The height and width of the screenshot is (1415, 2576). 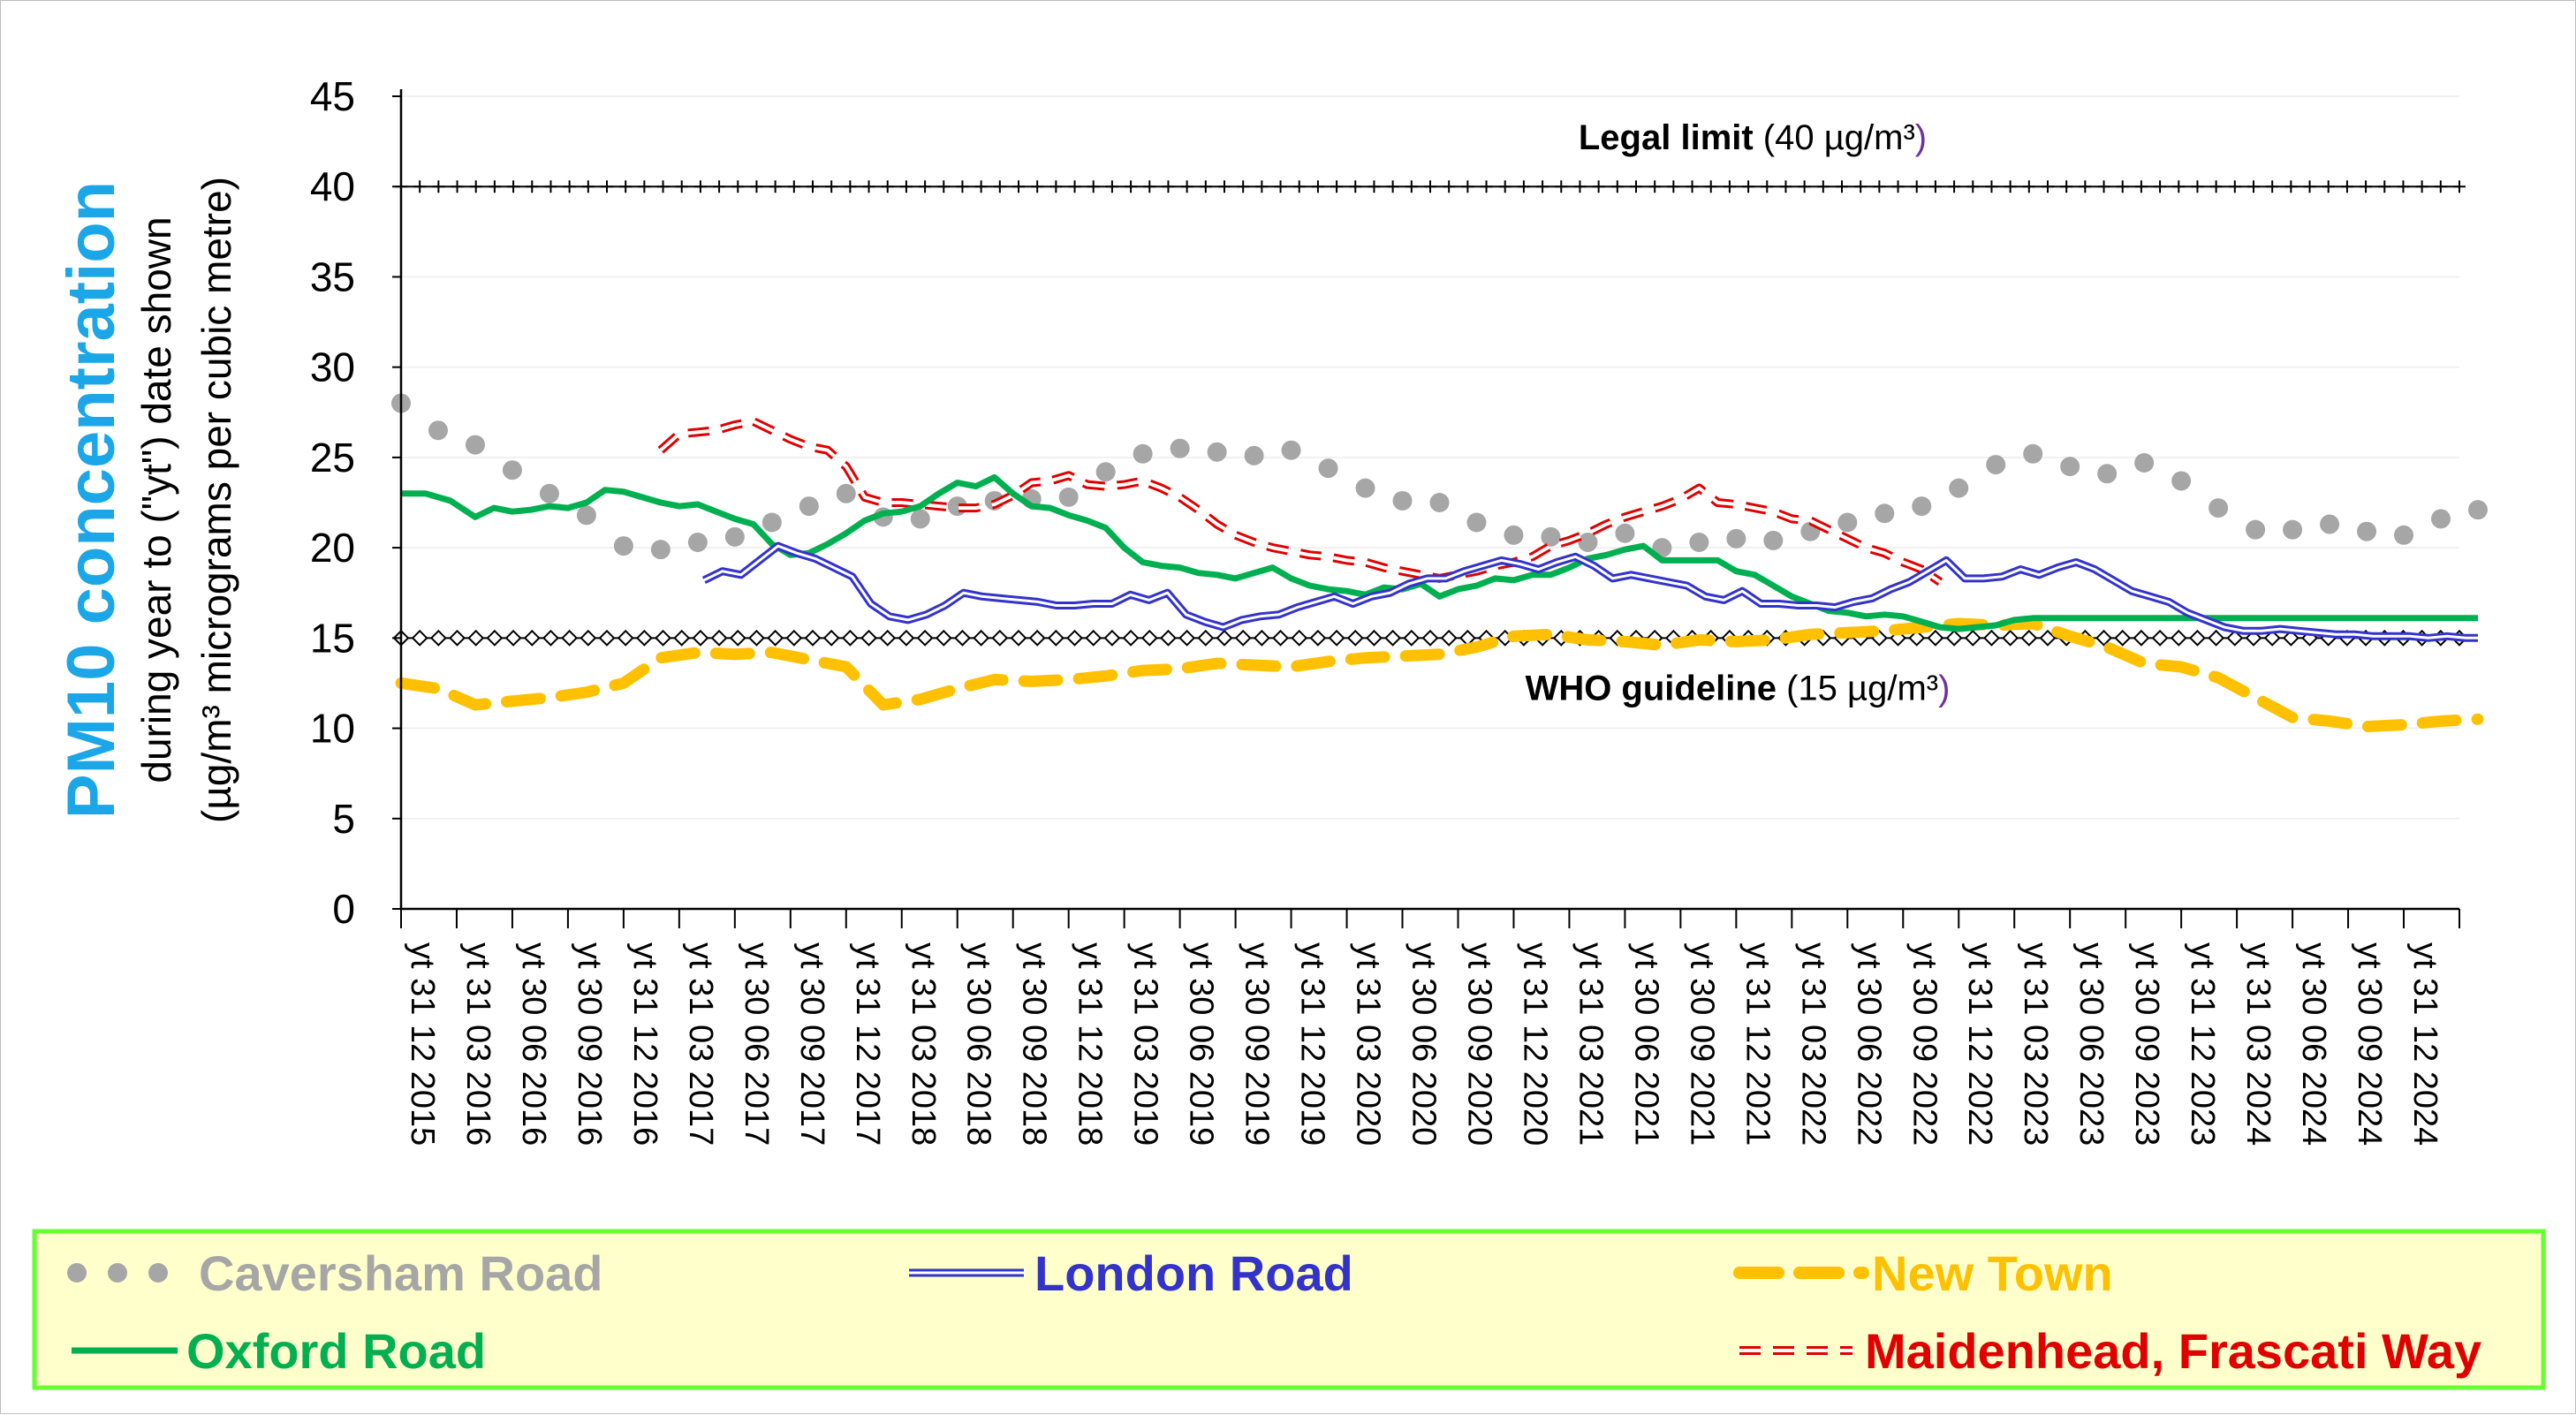 What do you see at coordinates (333, 548) in the screenshot?
I see `y-tick-label: 20` at bounding box center [333, 548].